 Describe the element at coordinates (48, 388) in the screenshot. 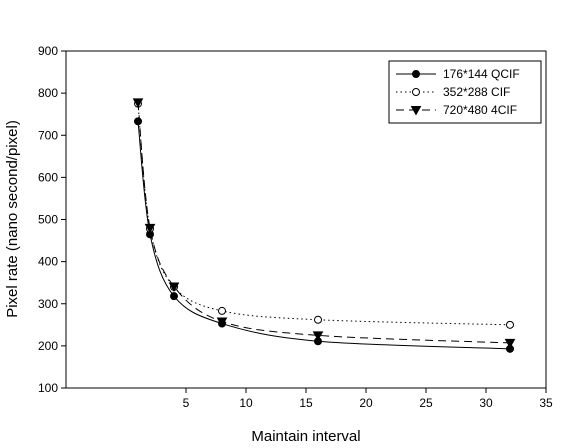

I see `y-tick-label: 100` at that location.